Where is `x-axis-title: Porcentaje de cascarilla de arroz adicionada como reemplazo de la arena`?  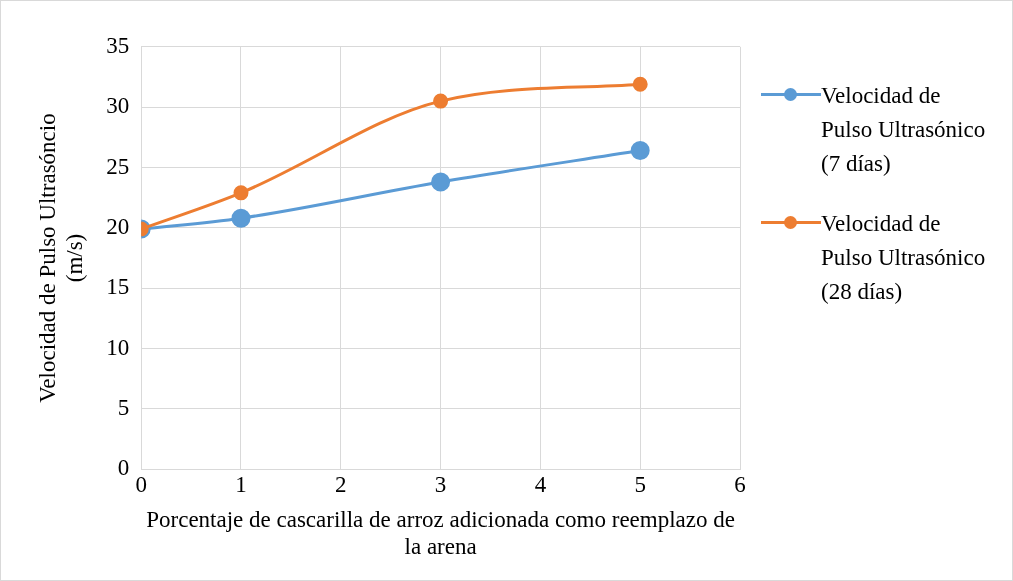
x-axis-title: Porcentaje de cascarilla de arroz adicionada como reemplazo de la arena is located at coordinates (440, 533).